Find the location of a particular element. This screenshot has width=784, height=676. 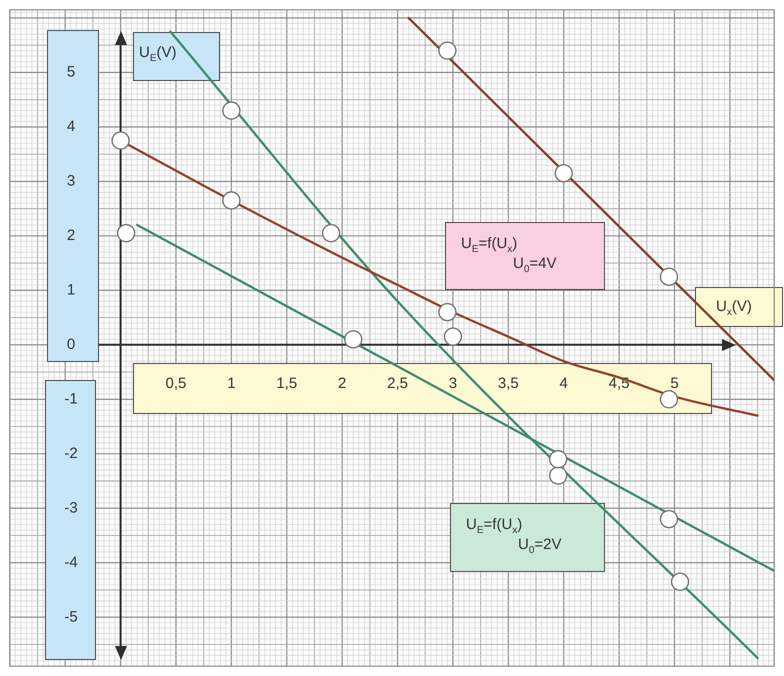

annotation: U$_{E}$=f(U$_{x}$) U$_{0}$=2V is located at coordinates (514, 535).